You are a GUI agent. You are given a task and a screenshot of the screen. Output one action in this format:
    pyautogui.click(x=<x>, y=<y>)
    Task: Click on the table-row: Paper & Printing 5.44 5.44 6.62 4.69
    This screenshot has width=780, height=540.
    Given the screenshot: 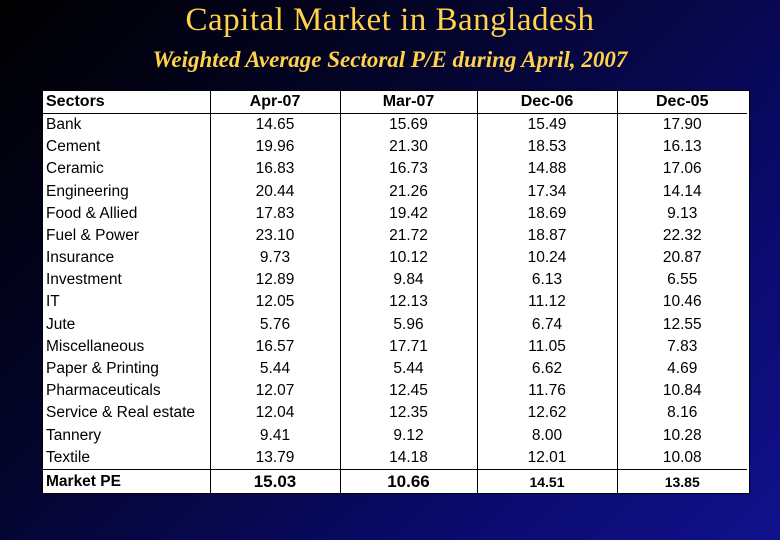 What is the action you would take?
    pyautogui.click(x=395, y=369)
    